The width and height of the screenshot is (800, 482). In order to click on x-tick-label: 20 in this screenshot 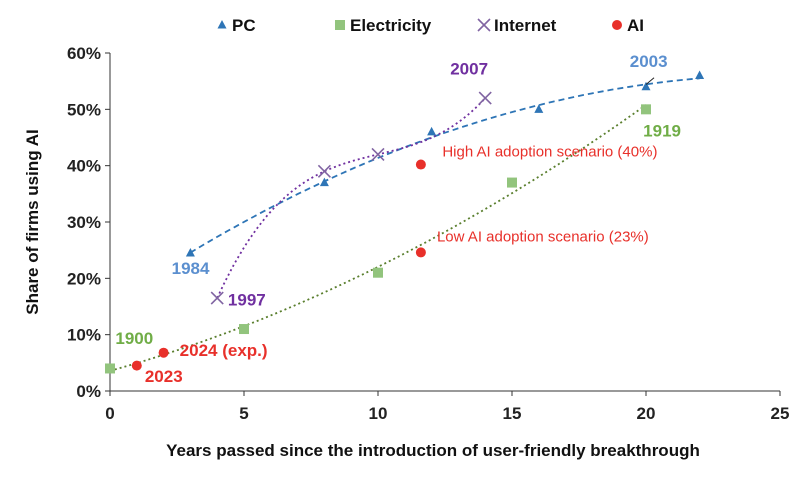, I will do `click(646, 413)`.